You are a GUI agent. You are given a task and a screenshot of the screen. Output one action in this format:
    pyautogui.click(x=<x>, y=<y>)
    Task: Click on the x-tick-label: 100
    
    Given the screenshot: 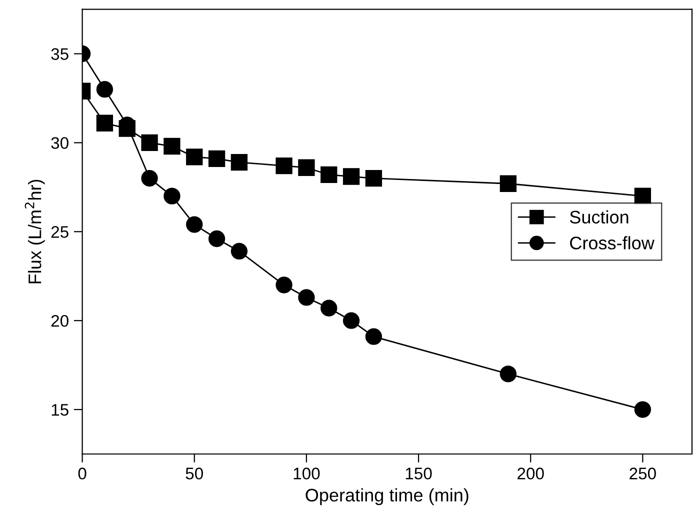 What is the action you would take?
    pyautogui.click(x=307, y=474)
    